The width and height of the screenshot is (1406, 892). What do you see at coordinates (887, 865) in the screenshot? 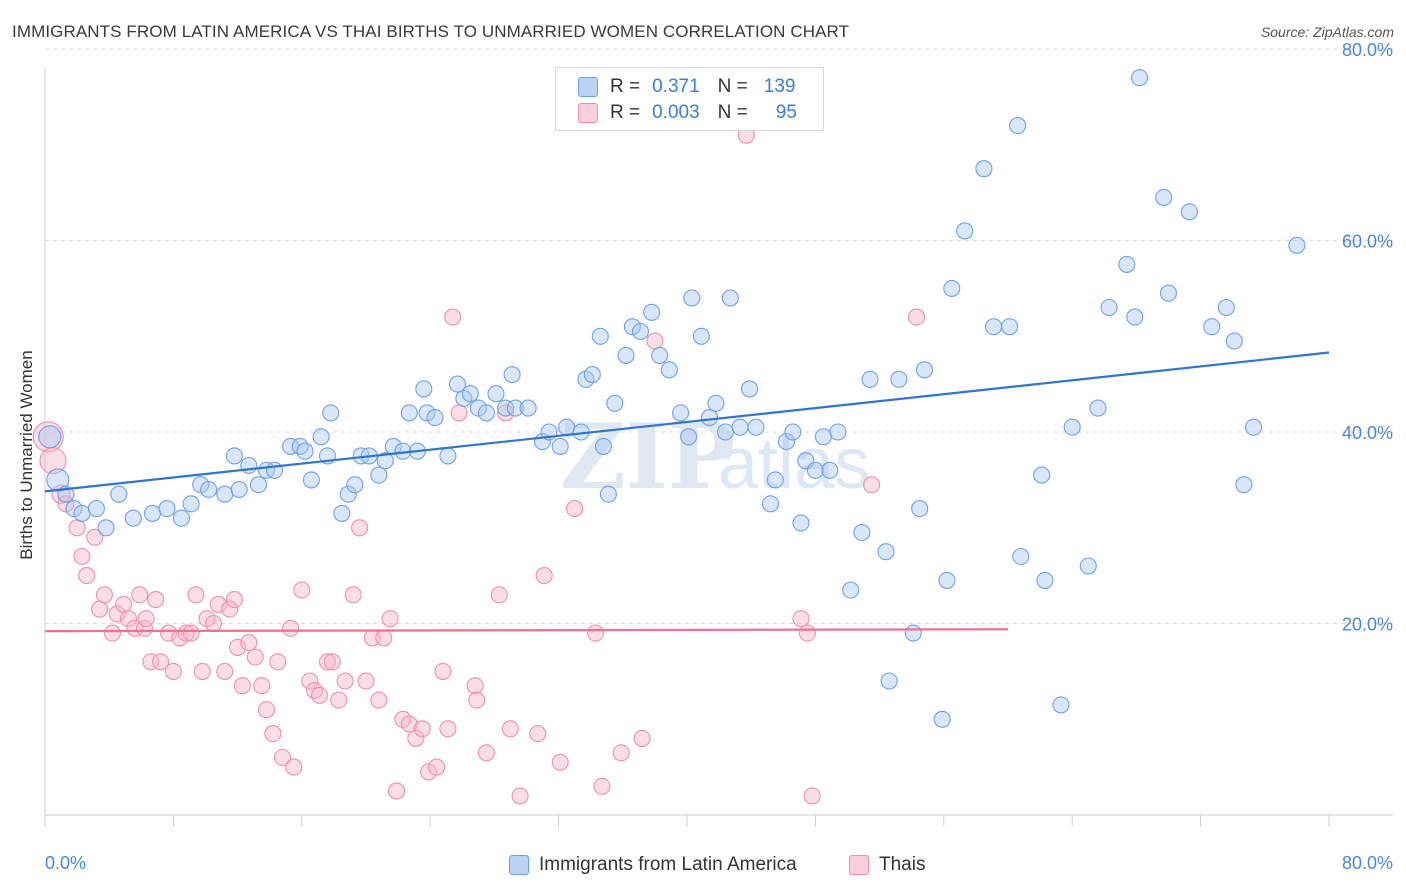
I see `bottom-legend-thais: Thais` at bounding box center [887, 865].